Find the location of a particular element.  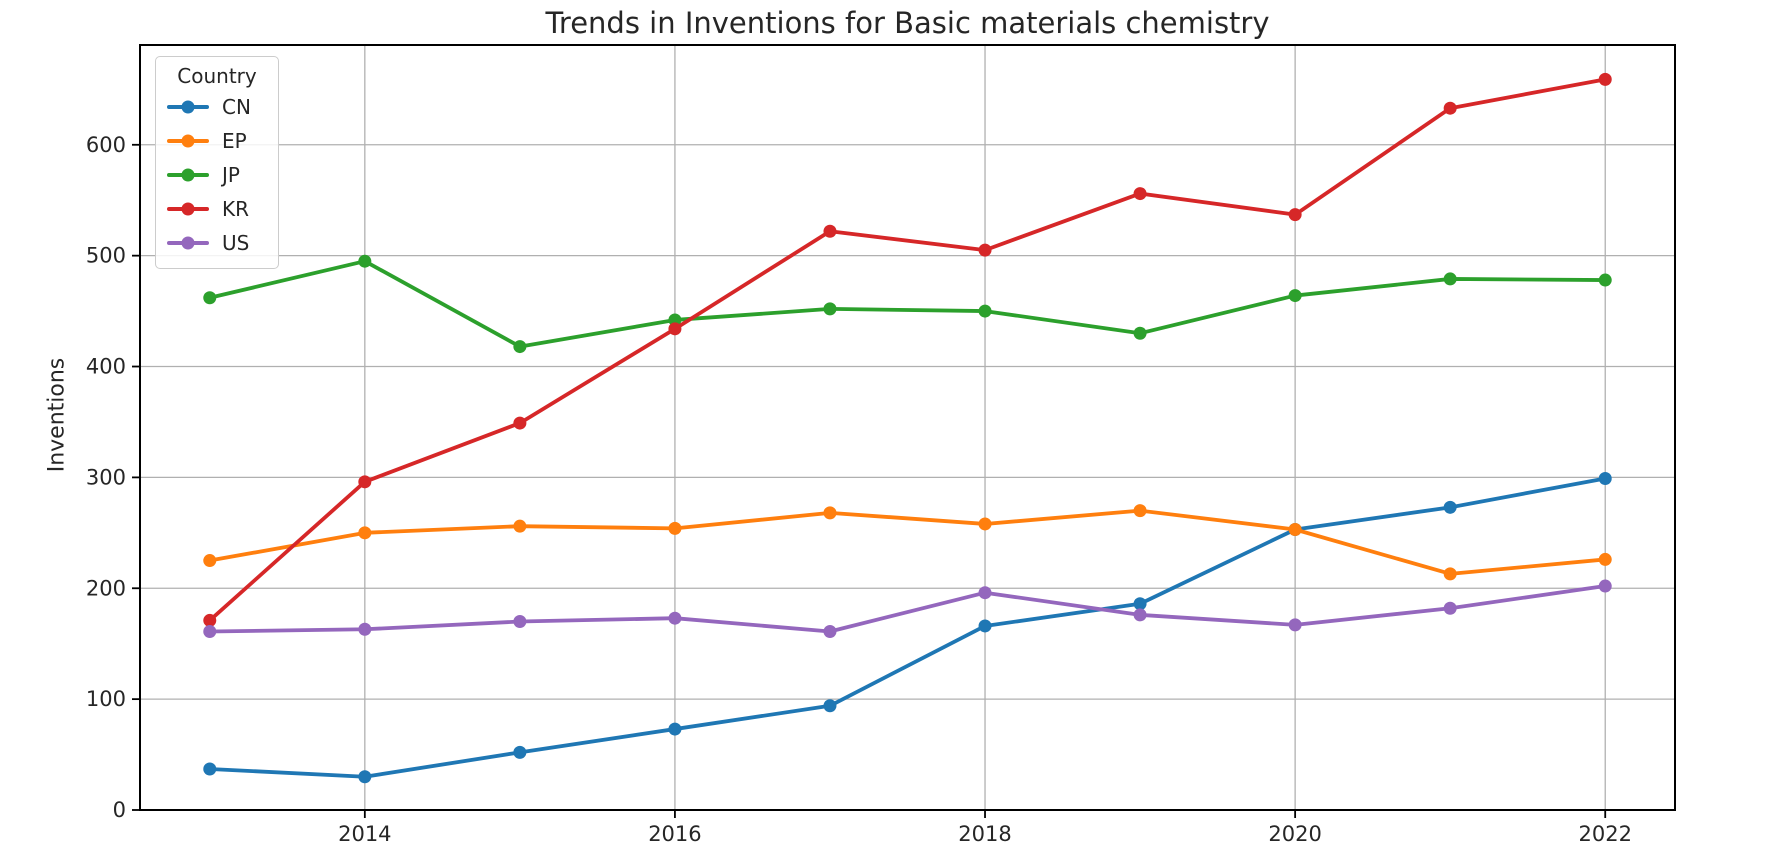

data-point-EP-2021 is located at coordinates (1450, 574).